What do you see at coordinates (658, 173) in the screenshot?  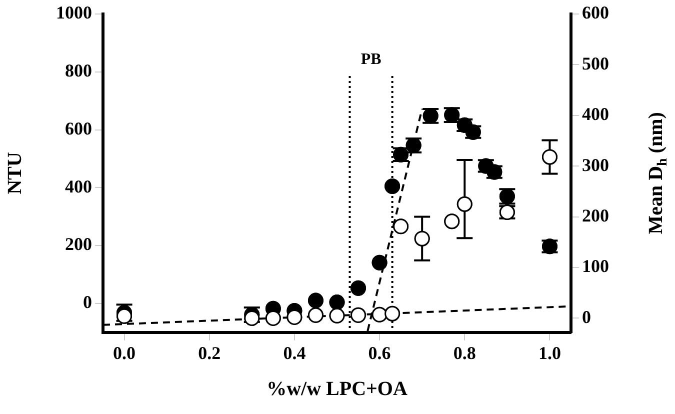 I see `y2-axis-title: Mean Dh (nm)` at bounding box center [658, 173].